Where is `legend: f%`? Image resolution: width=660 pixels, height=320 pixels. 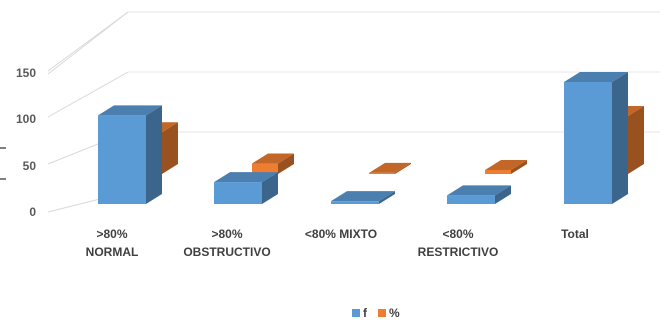 legend: f% is located at coordinates (376, 313).